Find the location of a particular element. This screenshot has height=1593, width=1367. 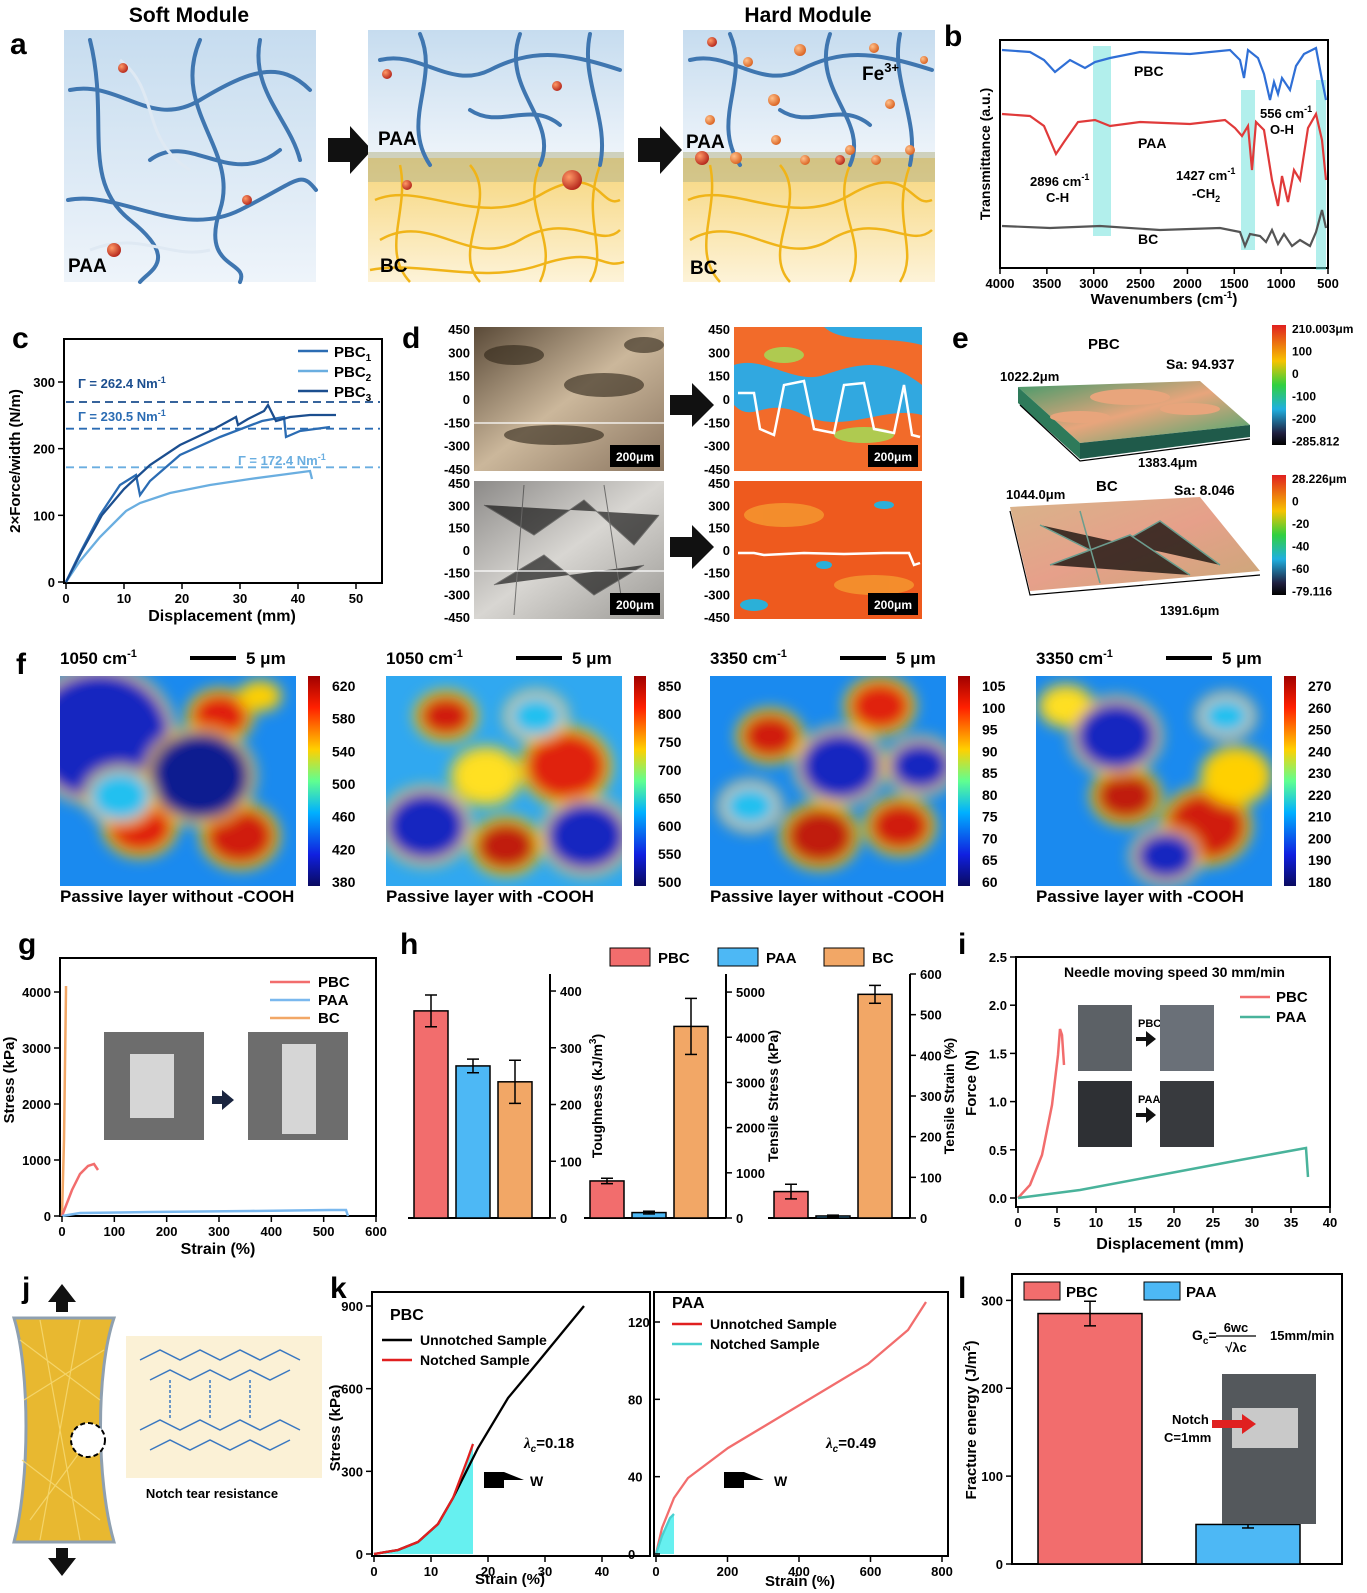

raman-colorbar-tick: 260 is located at coordinates (1320, 708).